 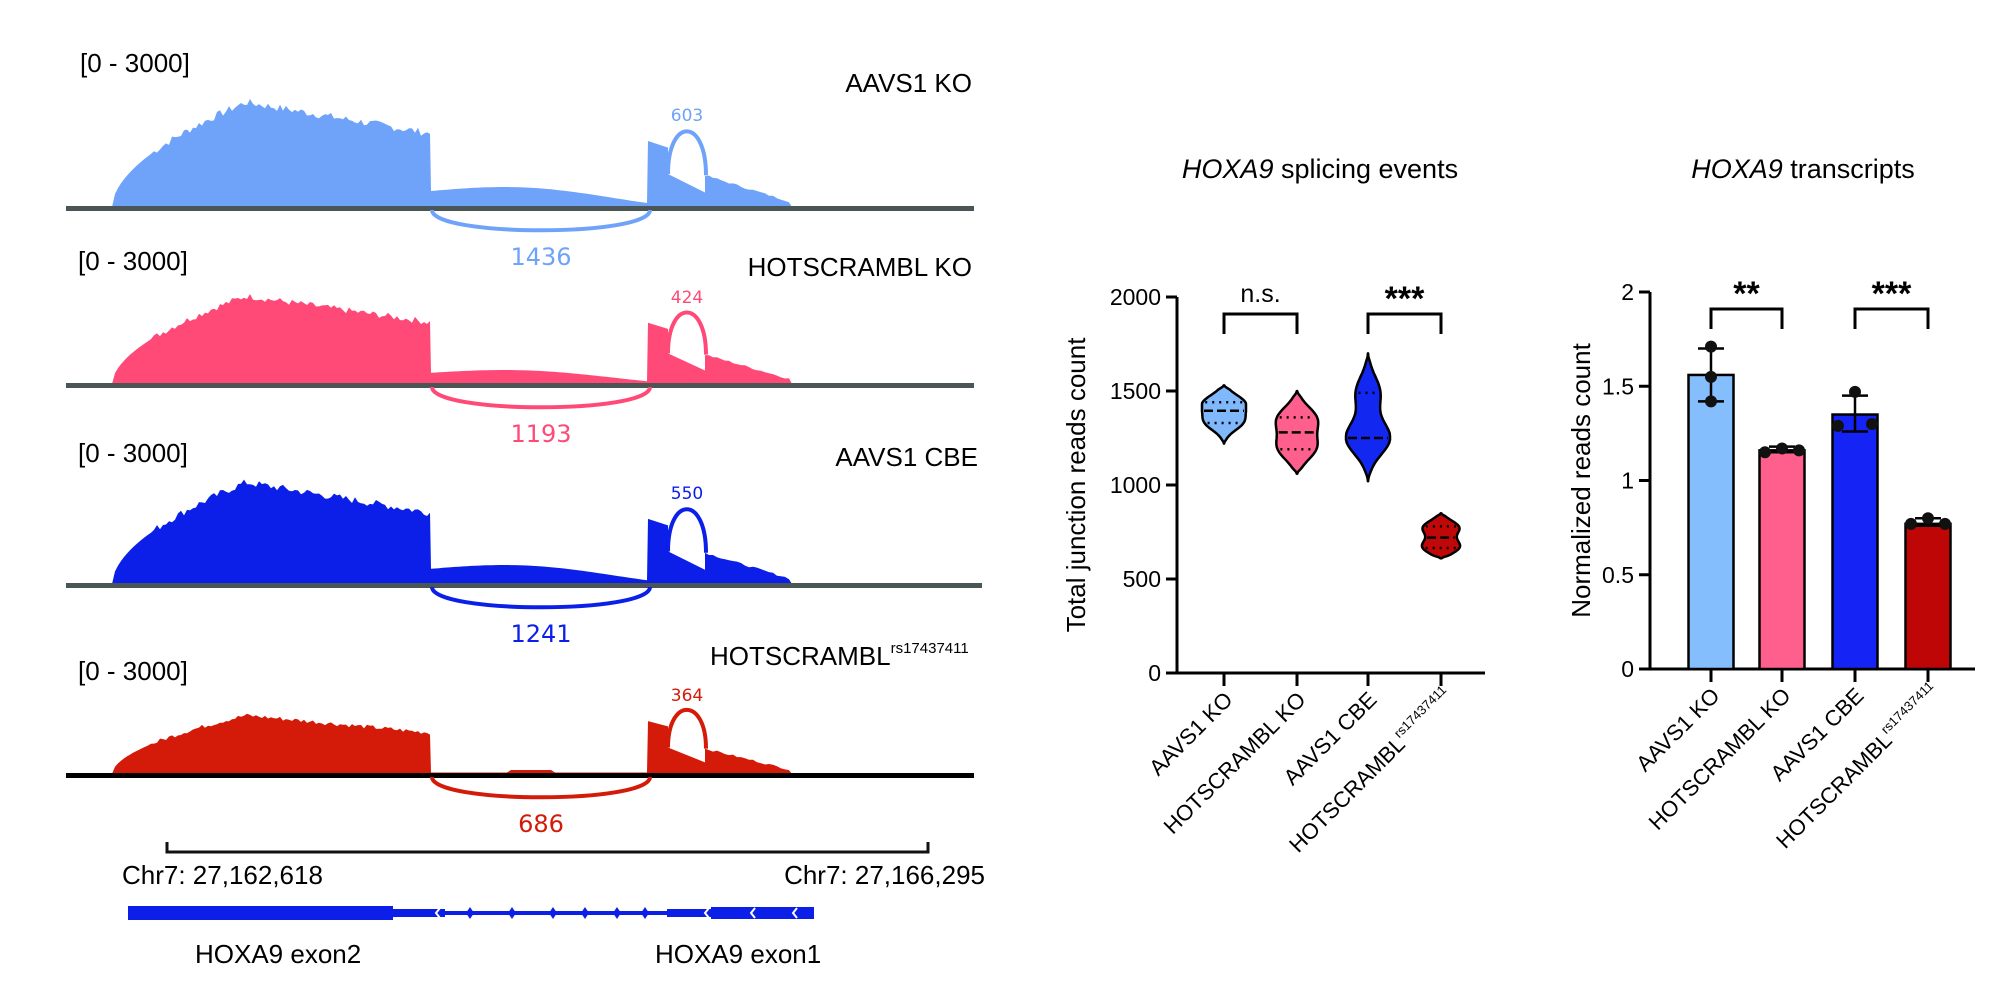 I want to click on chart-title-rest: splicing events, so click(x=1365, y=169).